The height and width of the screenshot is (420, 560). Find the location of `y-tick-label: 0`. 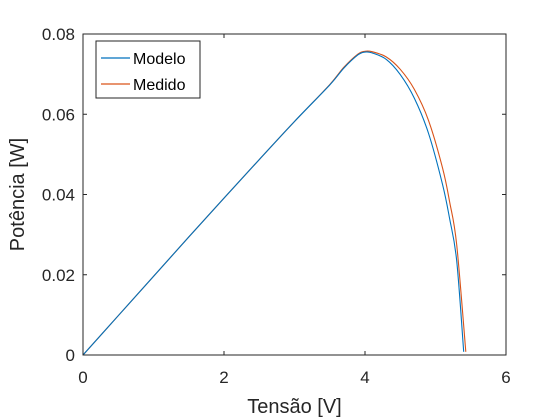

y-tick-label: 0 is located at coordinates (70, 355).